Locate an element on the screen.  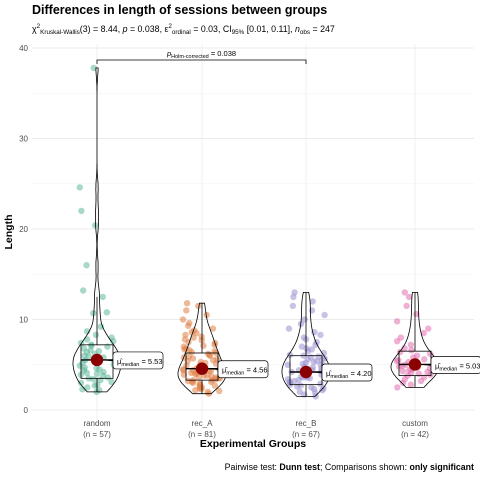
group-rec_A: μ̂median = 4.56 is located at coordinates (223, 348).